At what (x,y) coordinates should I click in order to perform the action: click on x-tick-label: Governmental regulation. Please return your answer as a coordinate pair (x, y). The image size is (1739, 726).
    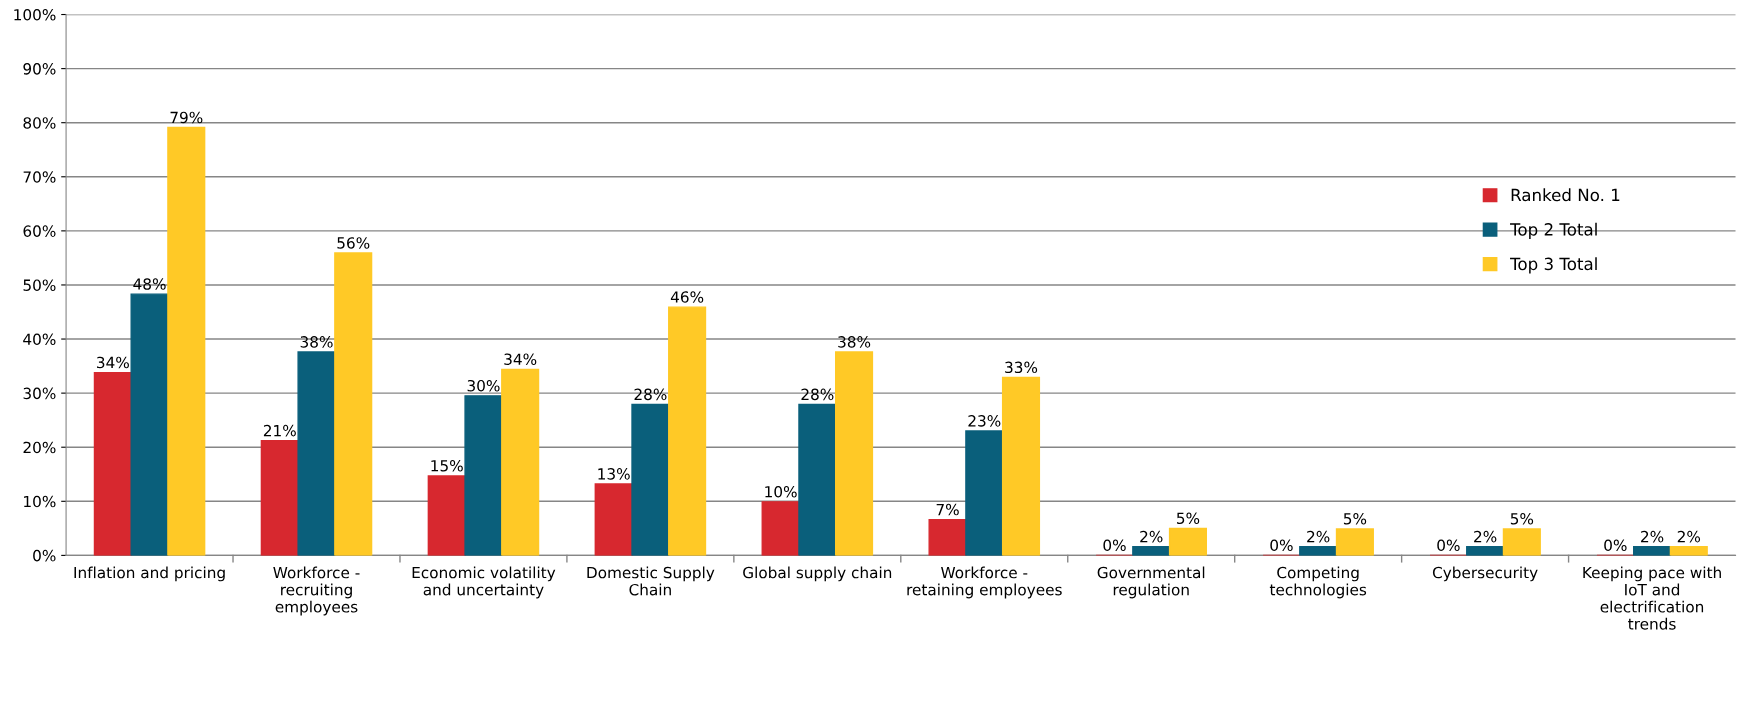
    Looking at the image, I should click on (1151, 582).